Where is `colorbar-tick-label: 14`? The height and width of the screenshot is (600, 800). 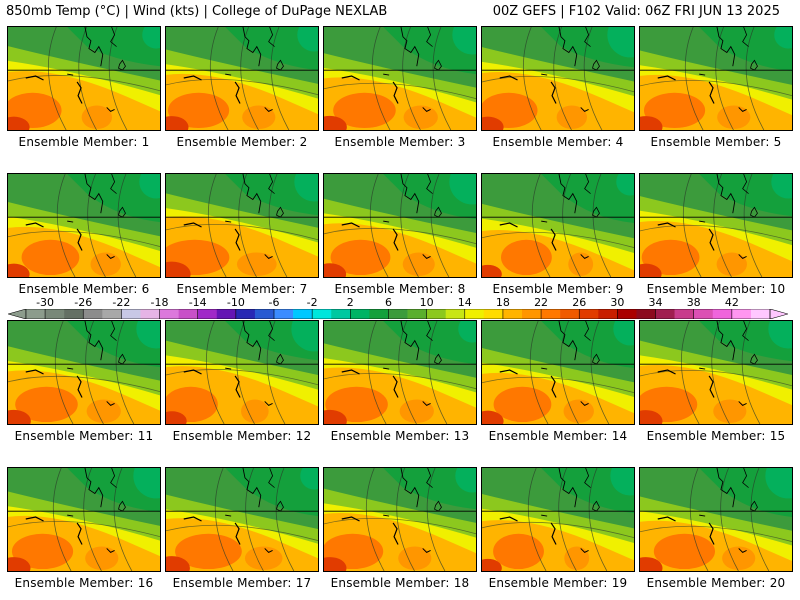 colorbar-tick-label: 14 is located at coordinates (464, 302).